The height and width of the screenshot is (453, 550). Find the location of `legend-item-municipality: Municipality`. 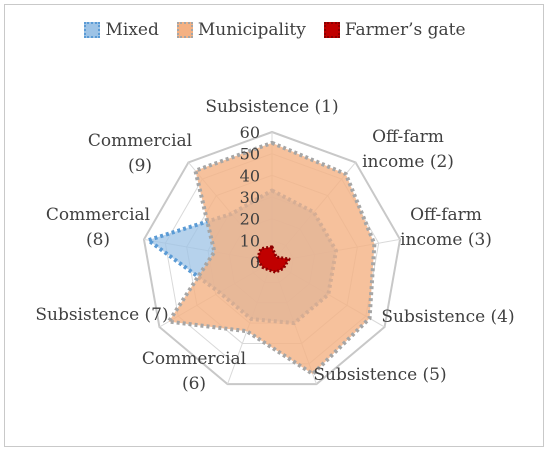

legend-item-municipality: Municipality is located at coordinates (241, 30).